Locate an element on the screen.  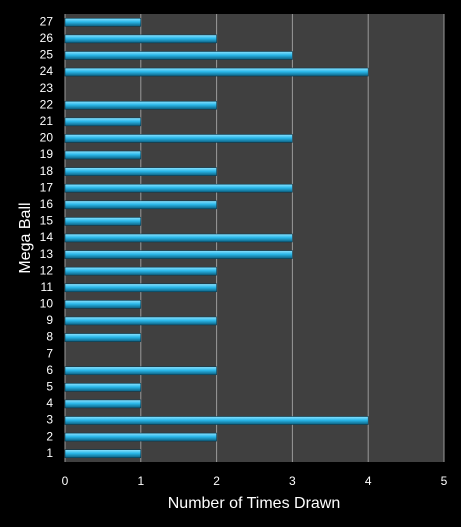
y-tick-label: 9 is located at coordinates (49, 320).